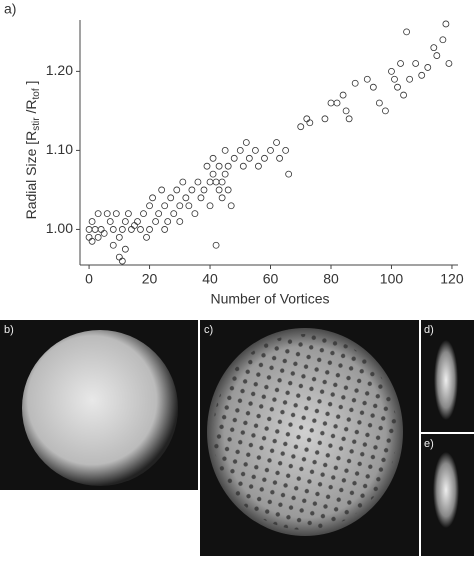 This screenshot has width=474, height=563. Describe the element at coordinates (392, 279) in the screenshot. I see `x-tick-label: 100` at that location.